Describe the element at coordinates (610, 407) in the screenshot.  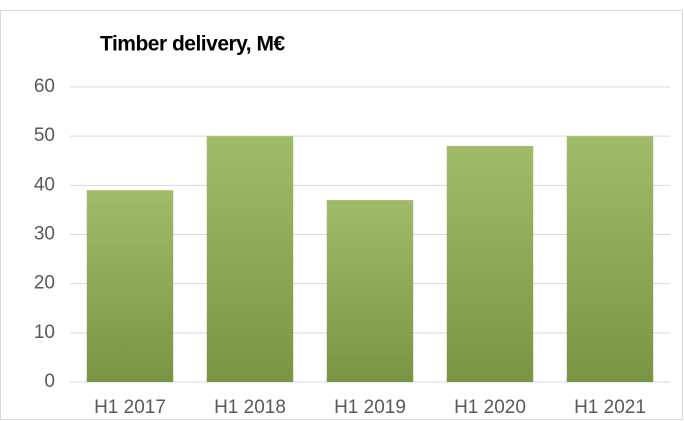
I see `x-tick-label: H1 2021` at that location.